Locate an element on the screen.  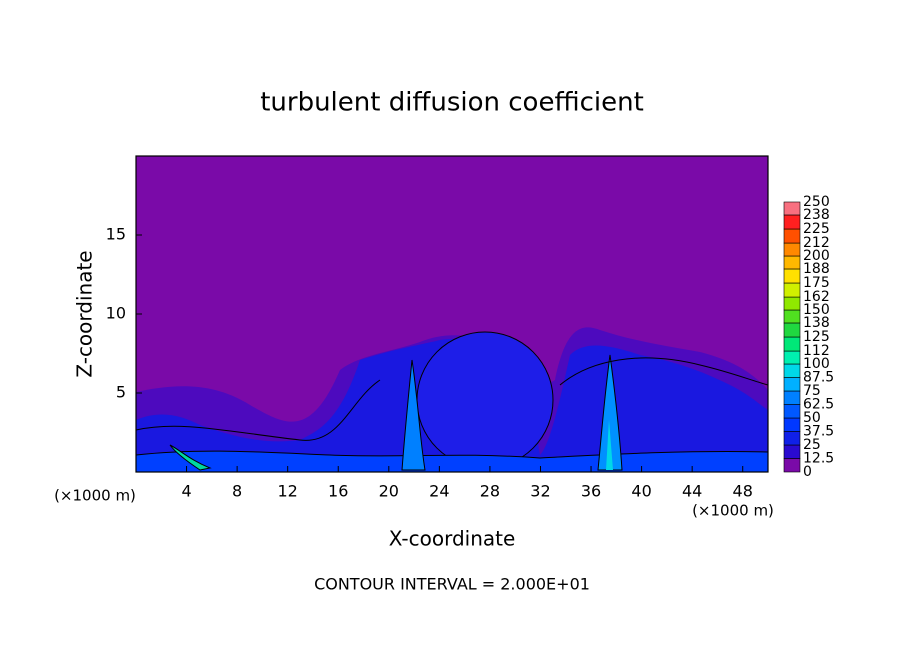
x-tick-label: 28 is located at coordinates (490, 491).